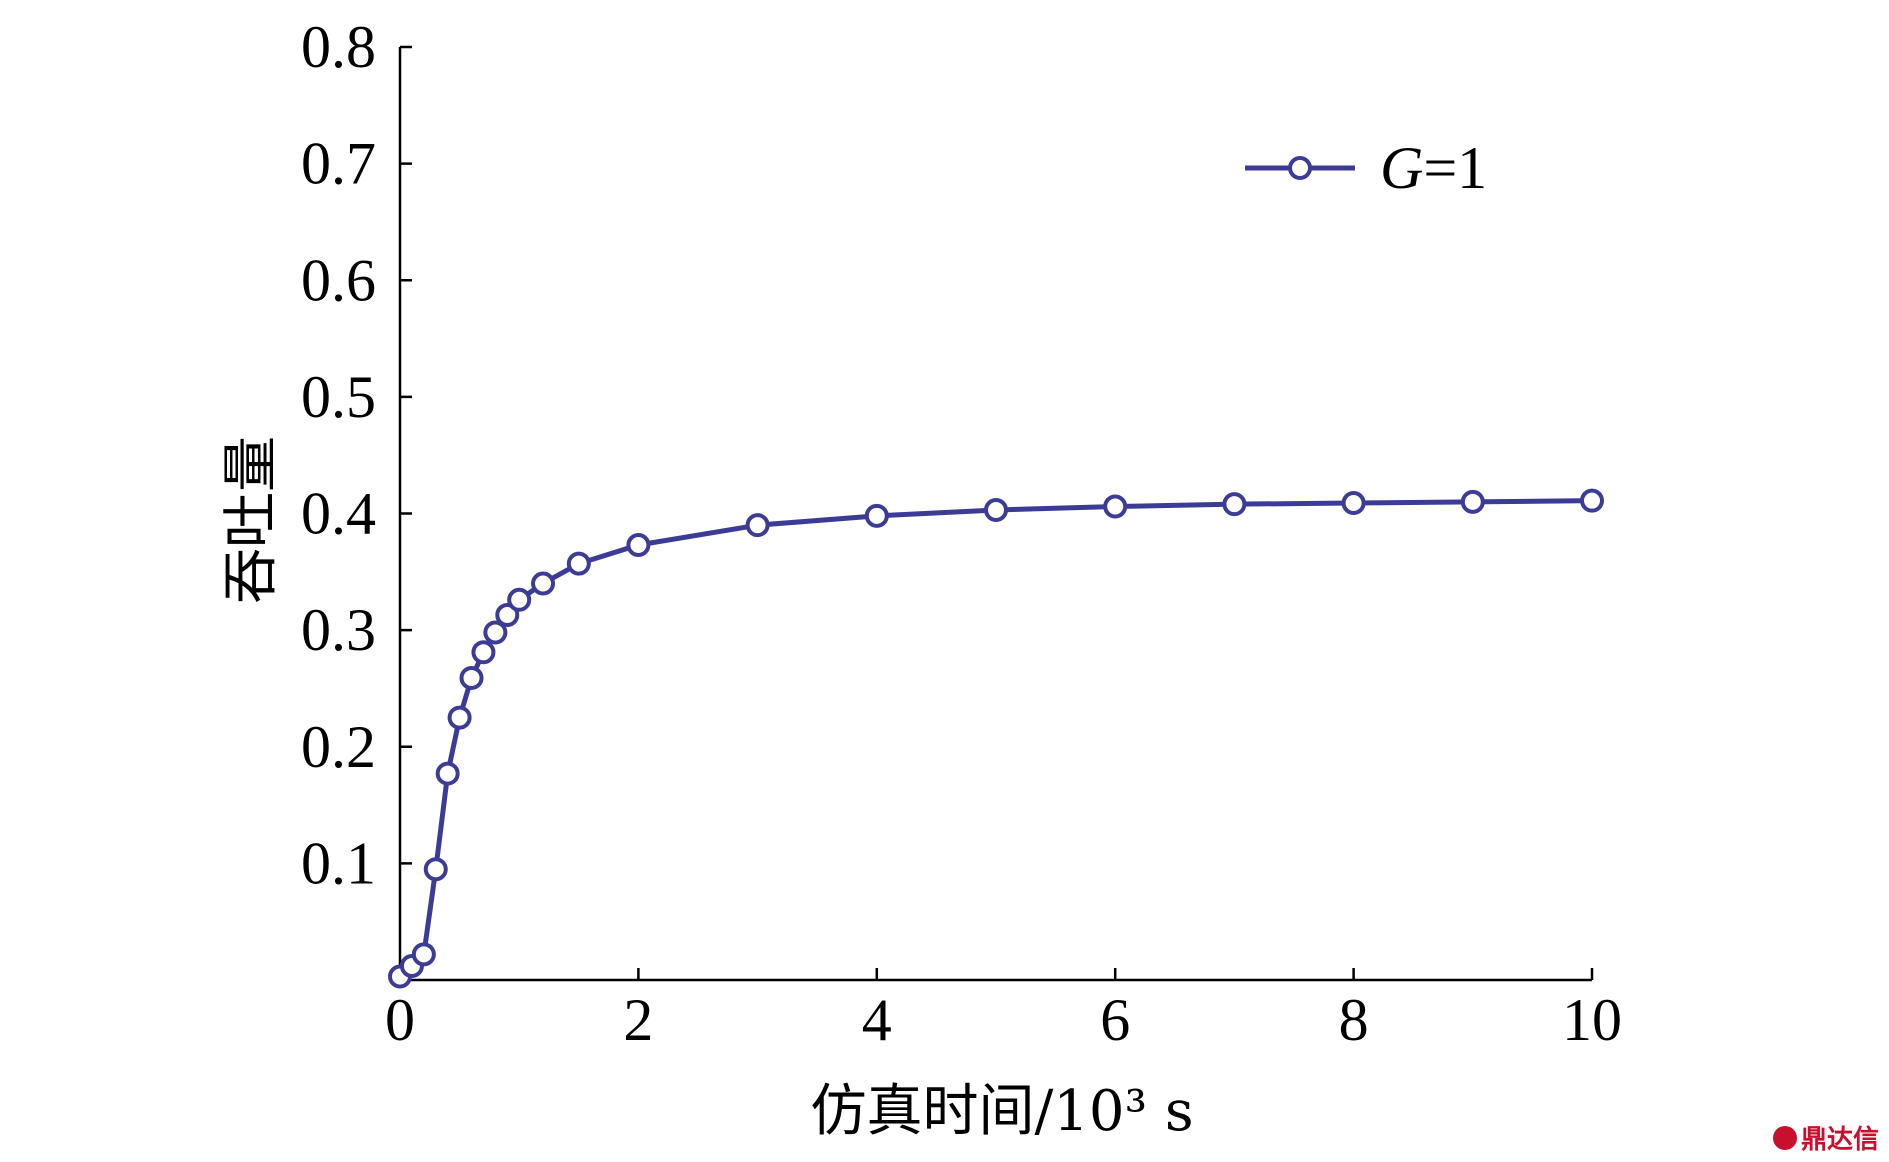 The image size is (1889, 1162). What do you see at coordinates (338, 863) in the screenshot?
I see `y-tick-label: 0.1` at bounding box center [338, 863].